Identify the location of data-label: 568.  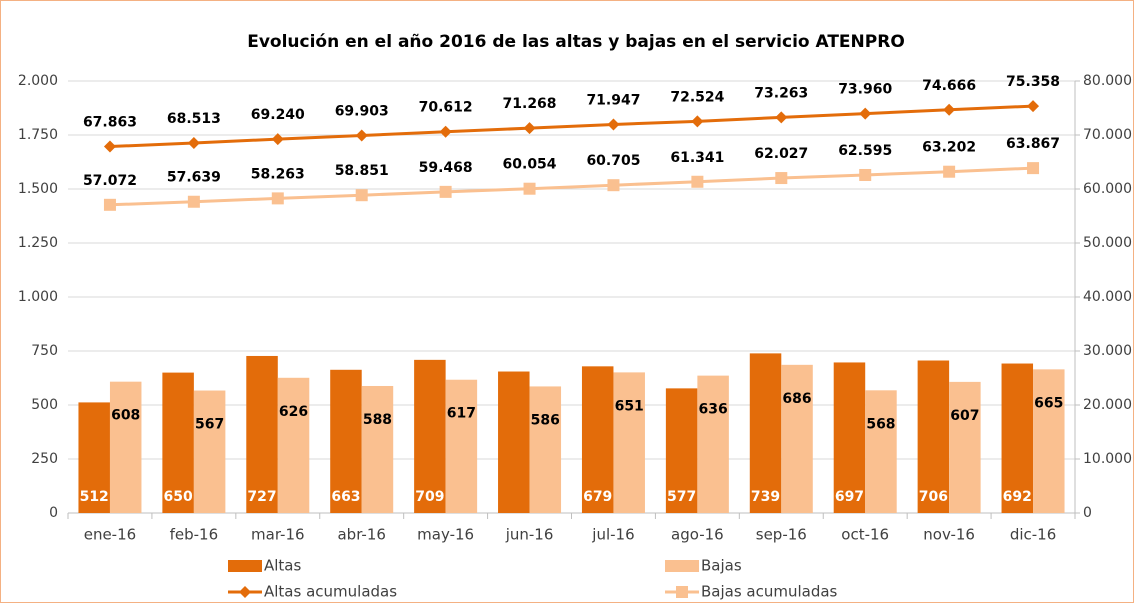
(880, 424).